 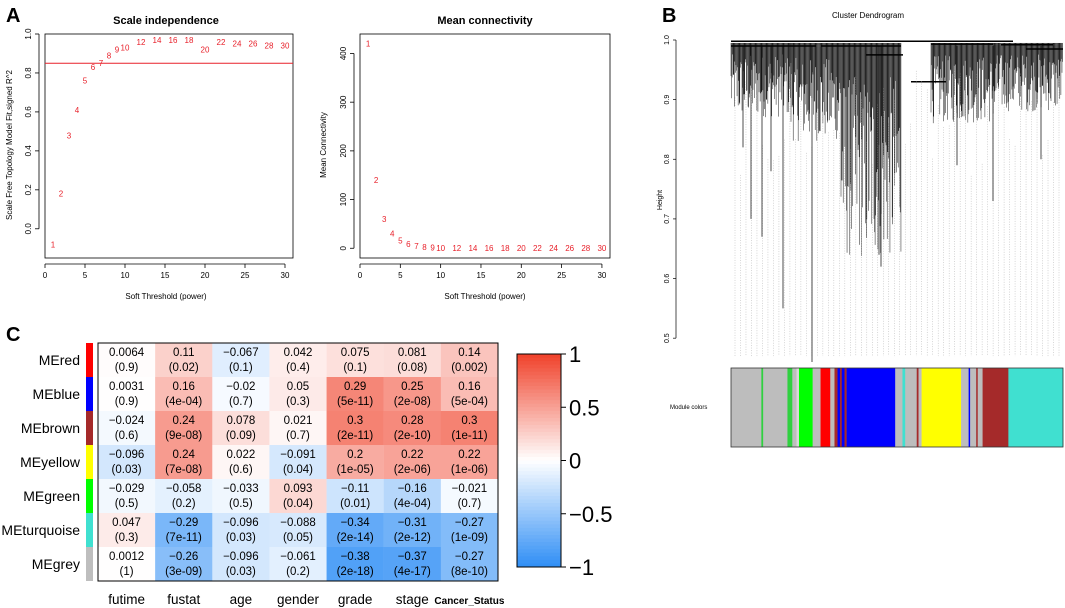 I want to click on heatmap-cell-value: −0.091, so click(x=298, y=455).